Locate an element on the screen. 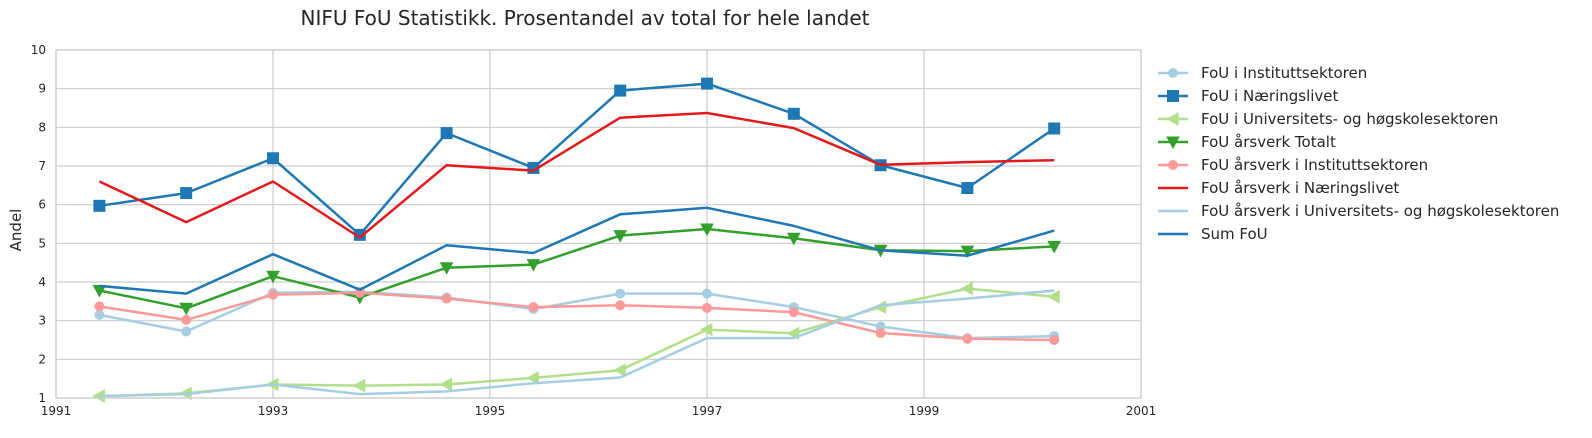  y-tick-label: 5 is located at coordinates (42, 243).